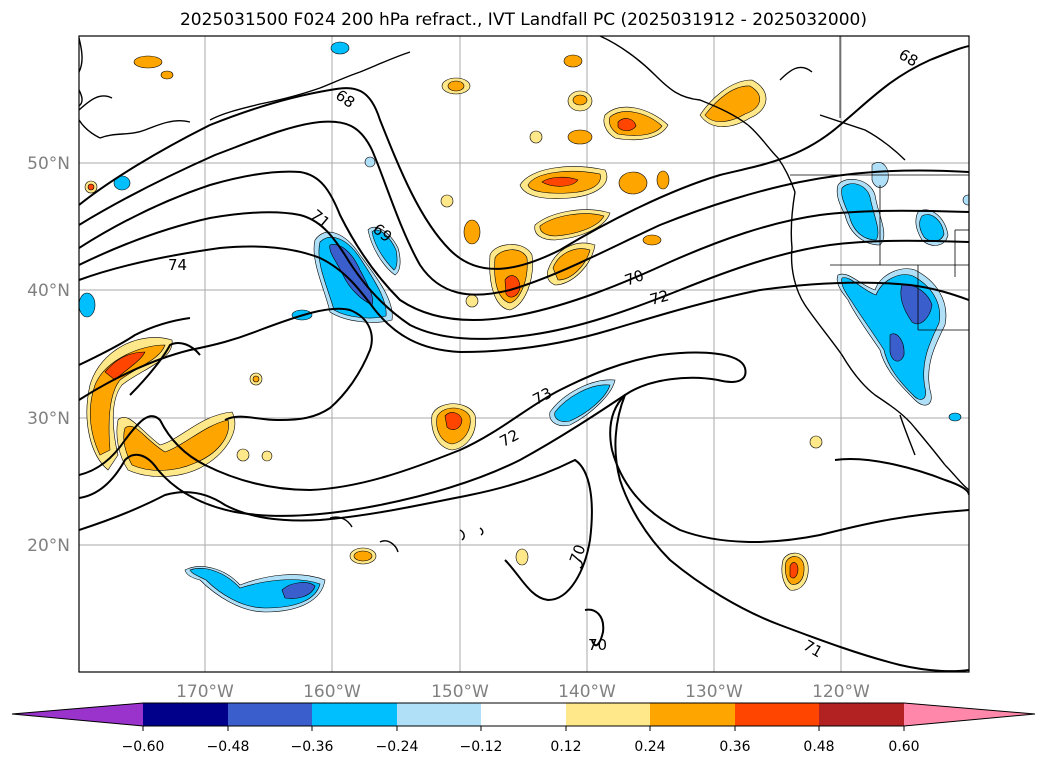  Describe the element at coordinates (901, 477) in the screenshot. I see `contour-ring` at that location.